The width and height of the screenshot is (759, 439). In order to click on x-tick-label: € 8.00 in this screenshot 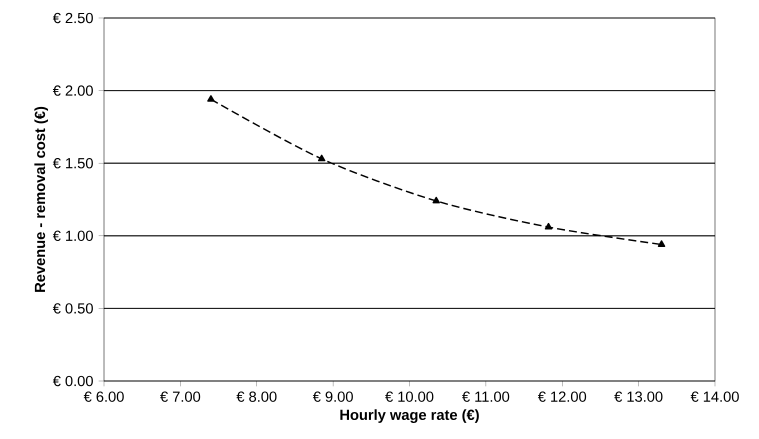, I will do `click(256, 397)`.